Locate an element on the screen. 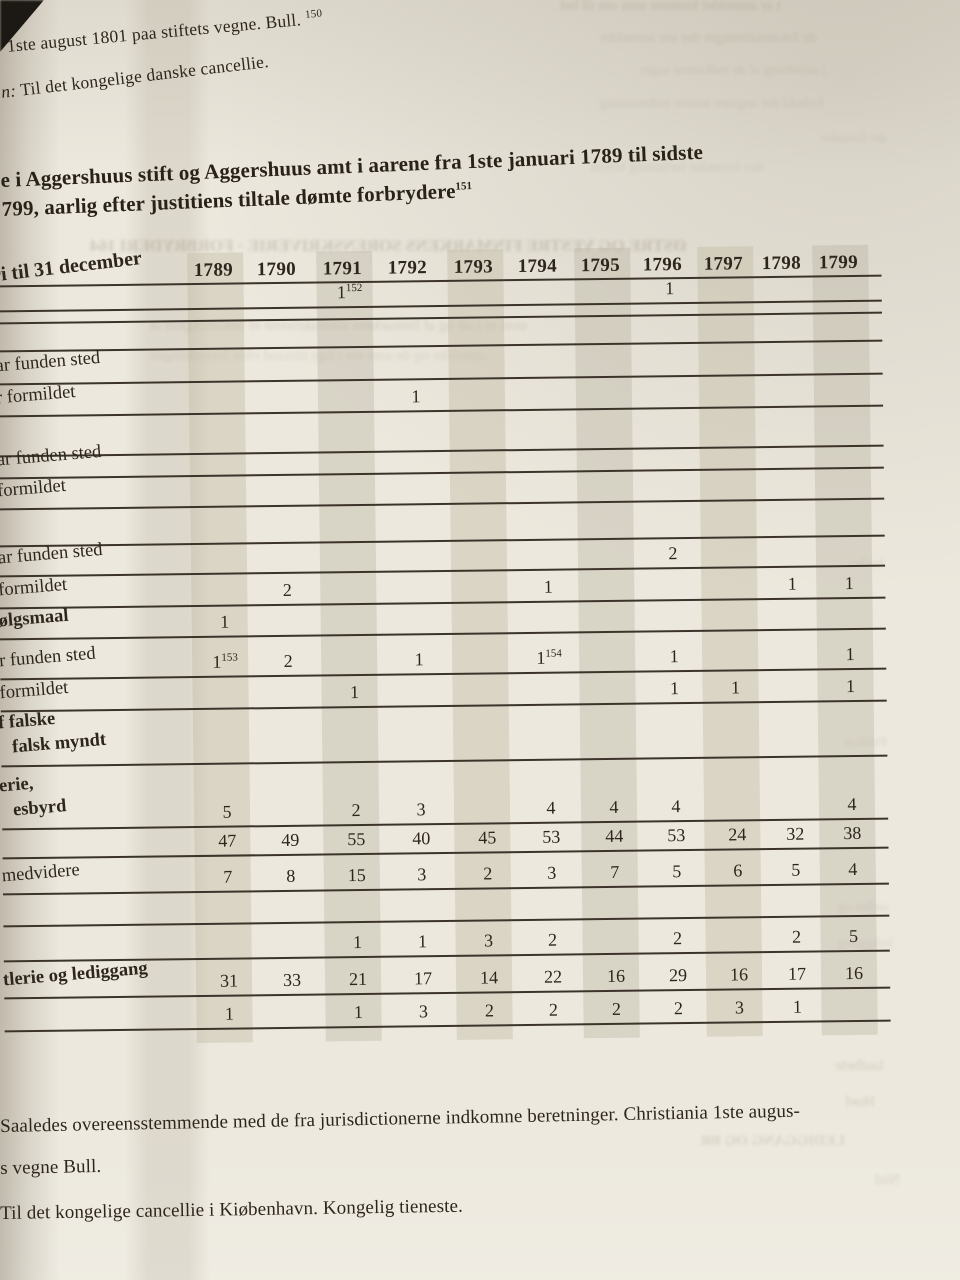  year-header-1789: 1789 is located at coordinates (213, 270).